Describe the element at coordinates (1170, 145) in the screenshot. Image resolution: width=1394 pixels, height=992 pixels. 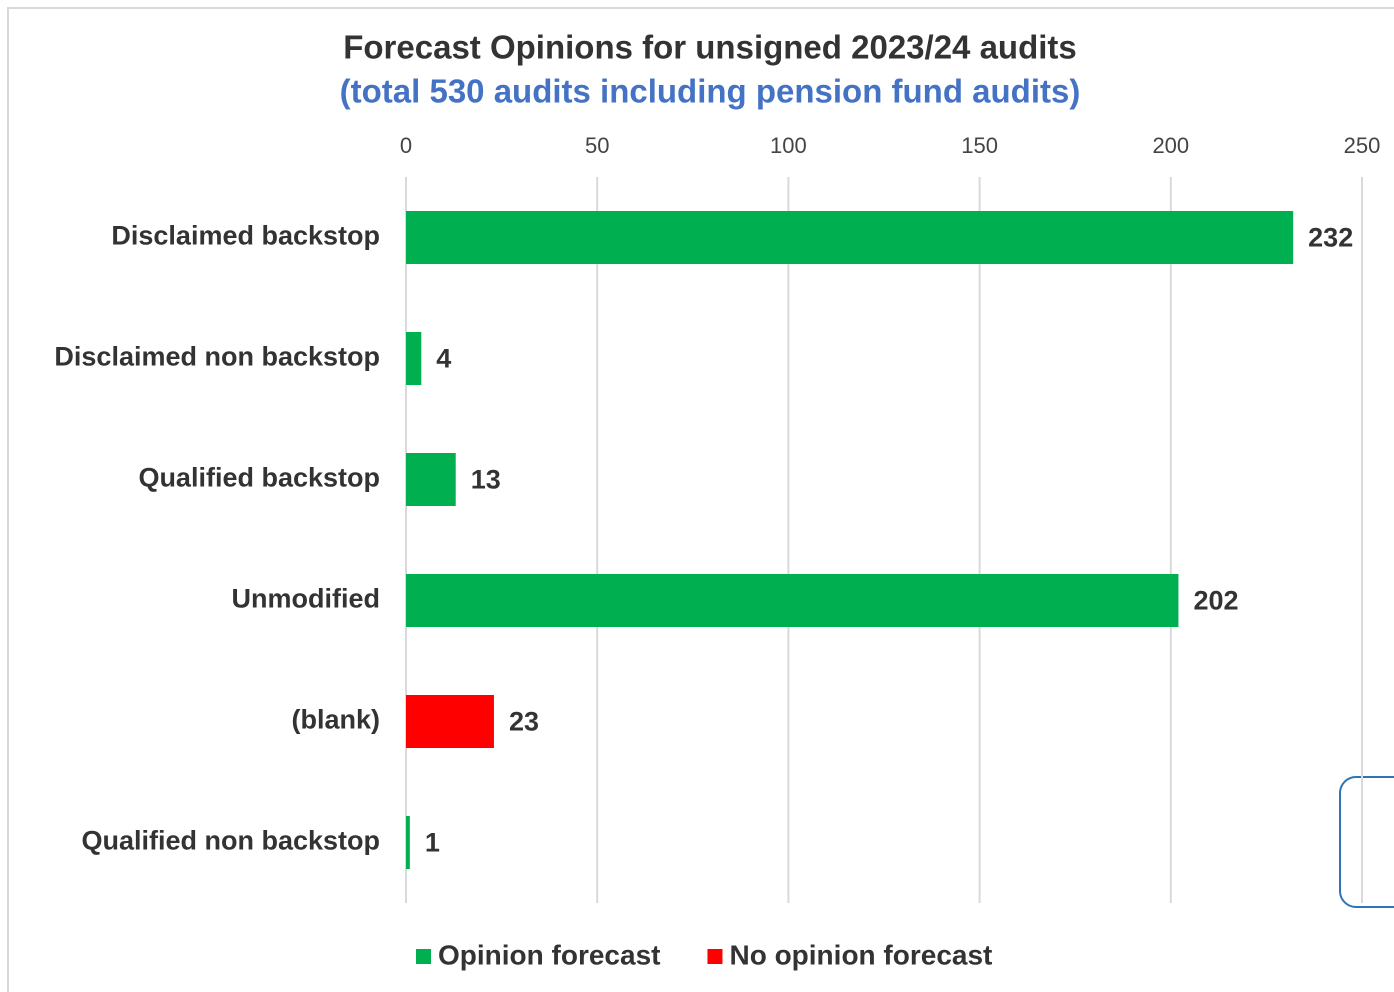
I see `x-tick-label: 200` at that location.